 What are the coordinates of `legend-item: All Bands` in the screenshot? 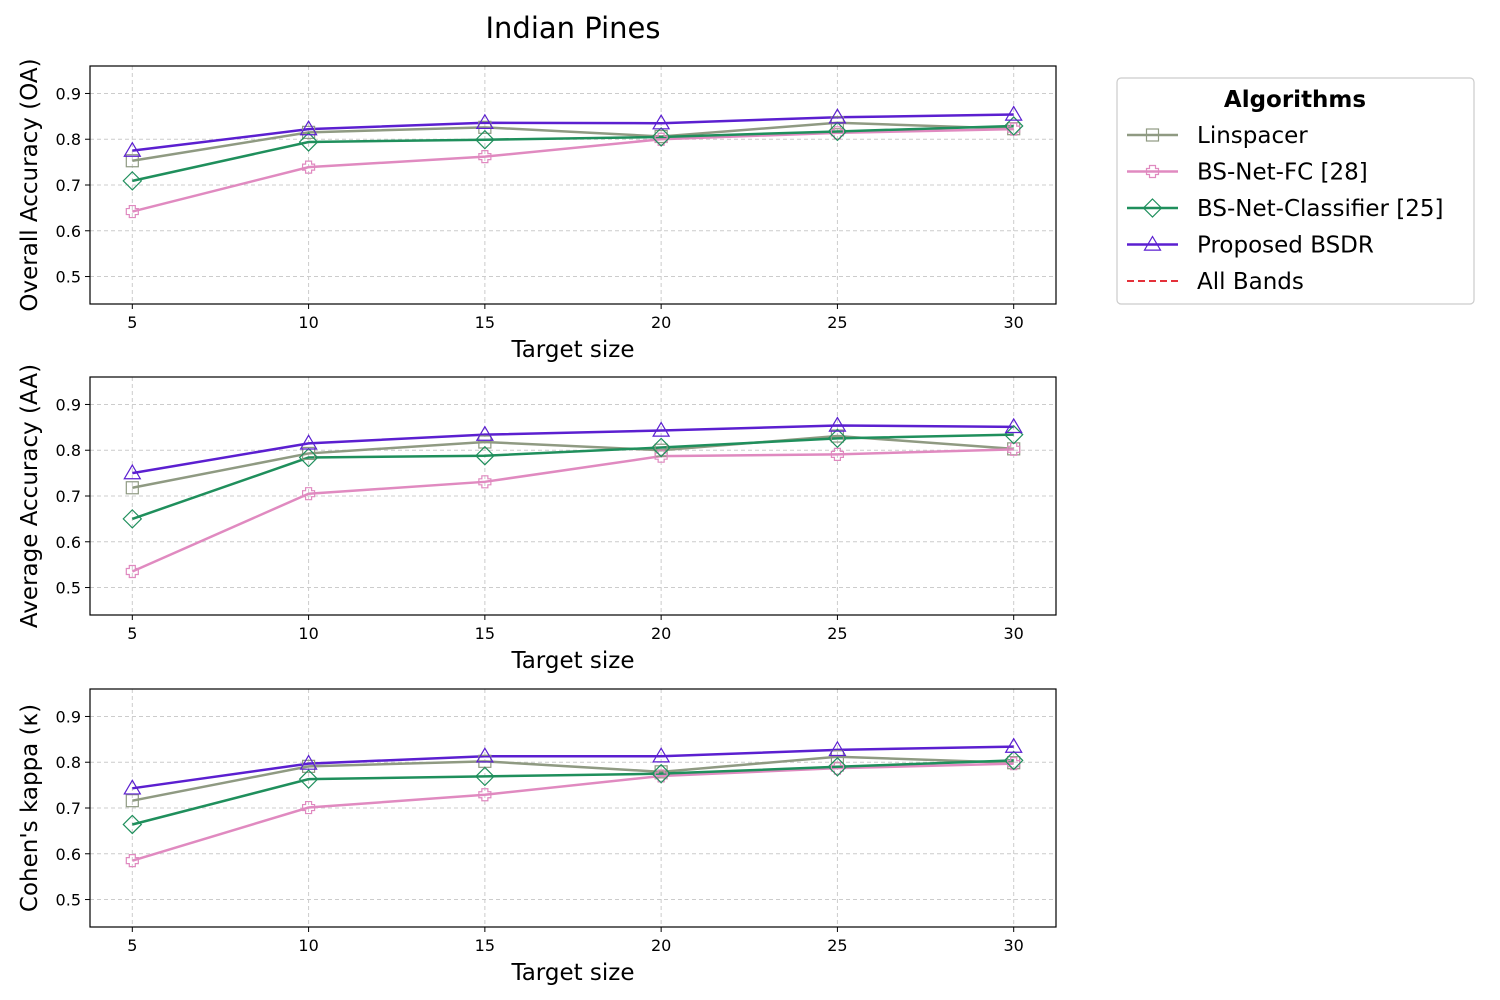 It's located at (1215, 282).